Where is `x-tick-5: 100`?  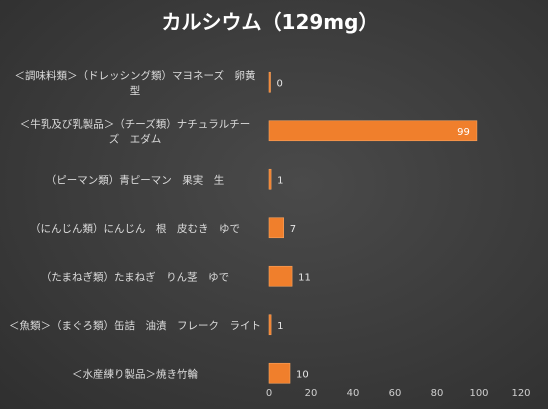 x-tick-5: 100 is located at coordinates (478, 393).